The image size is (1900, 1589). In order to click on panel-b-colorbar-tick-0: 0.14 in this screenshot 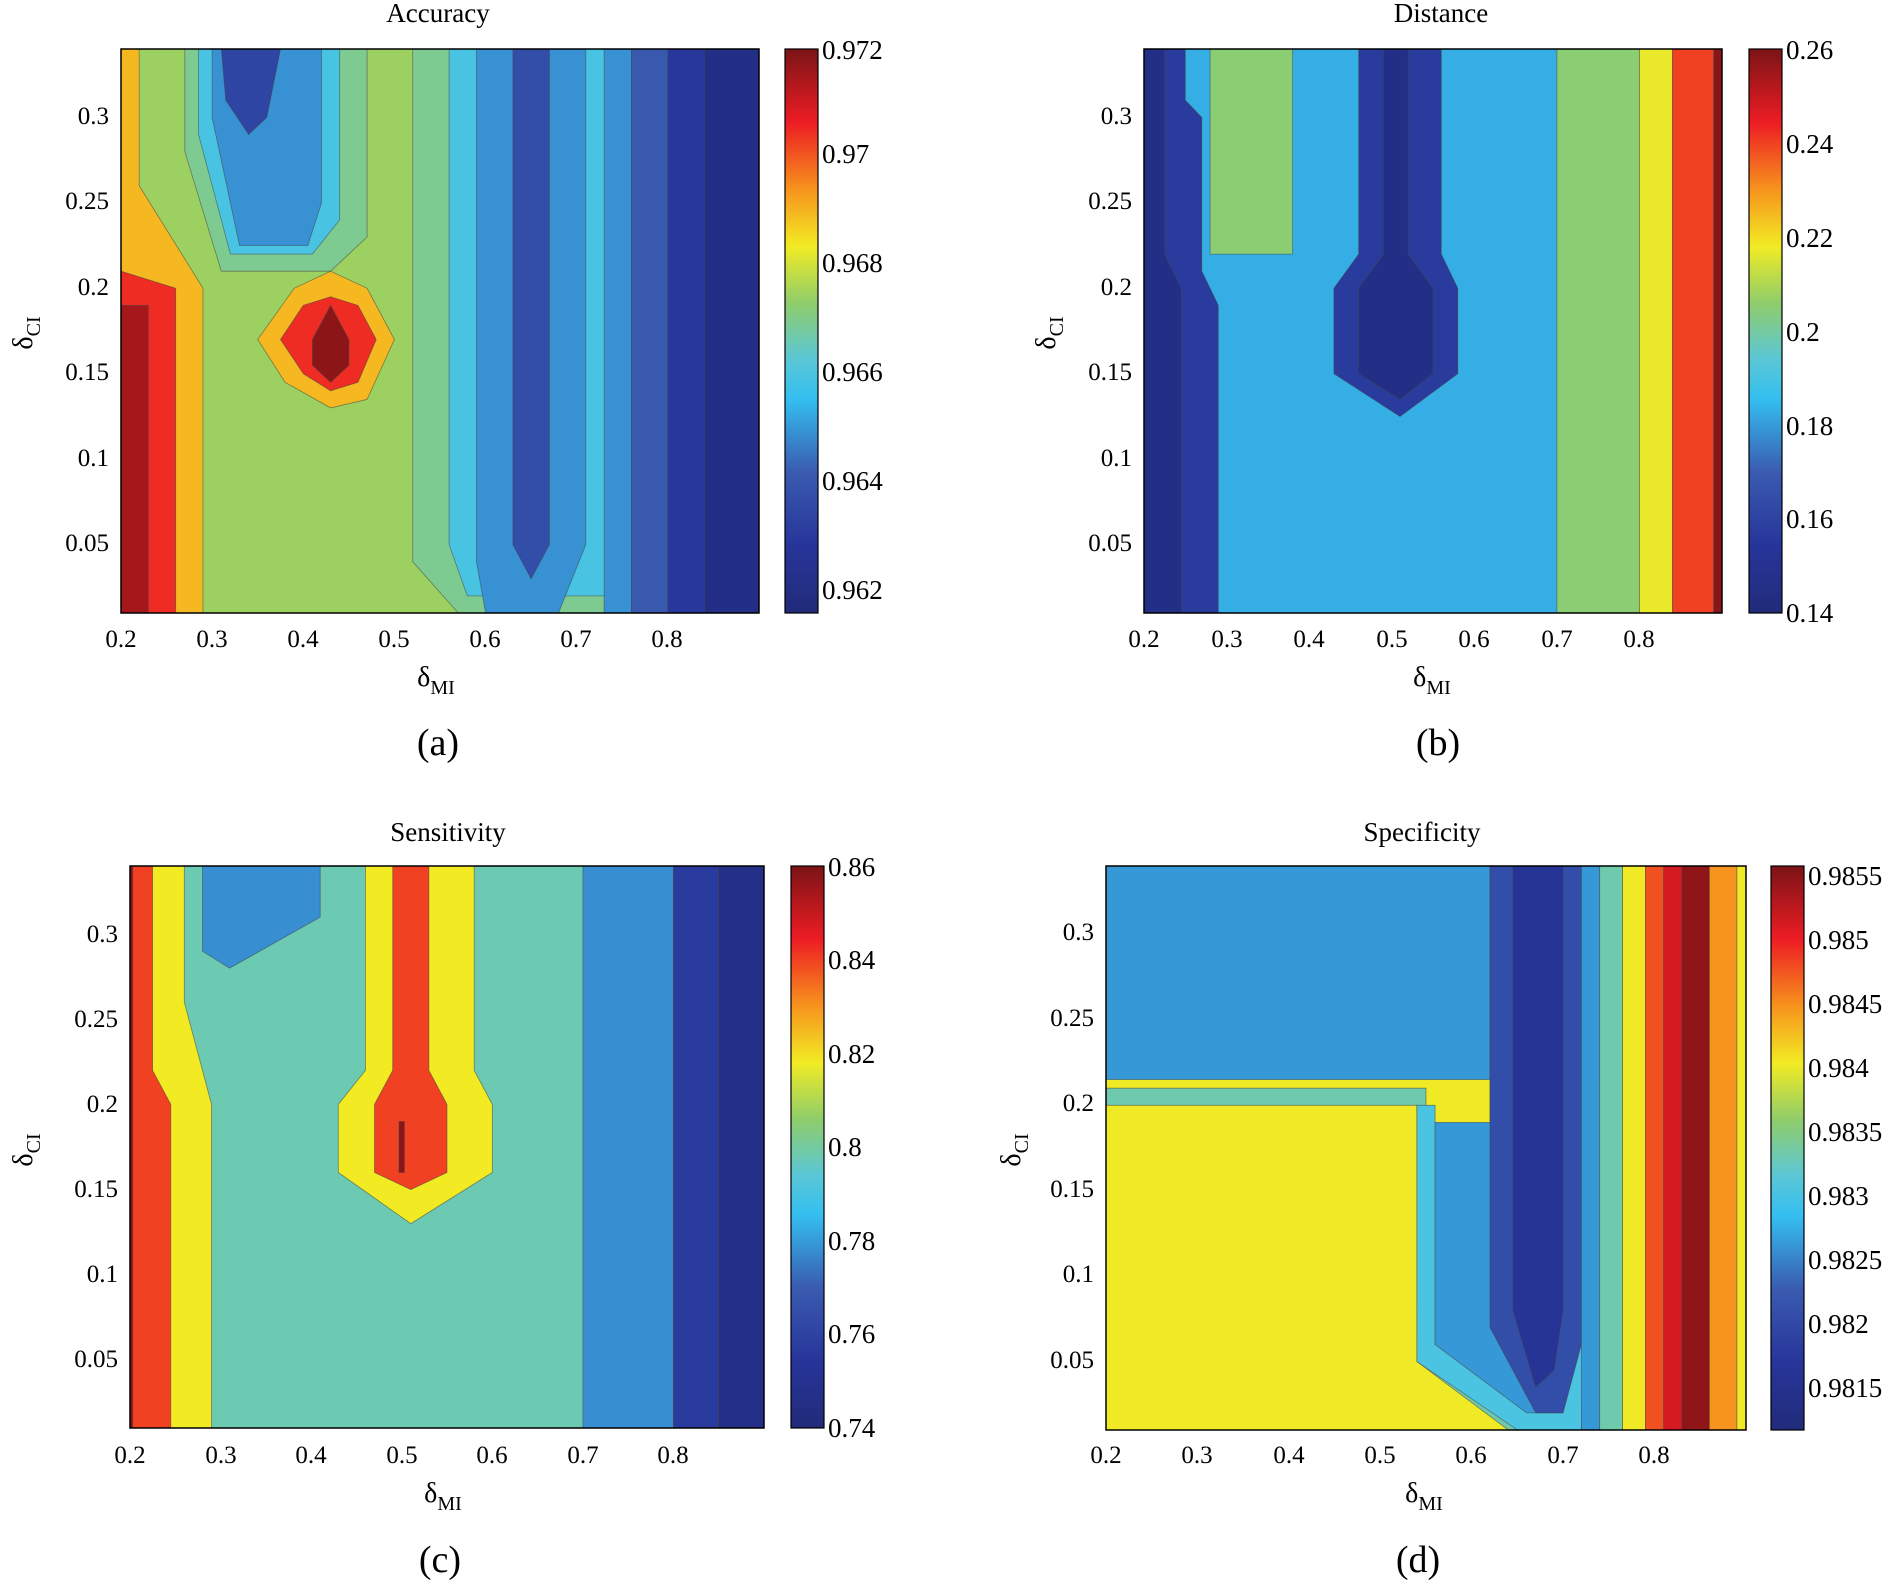, I will do `click(1810, 613)`.